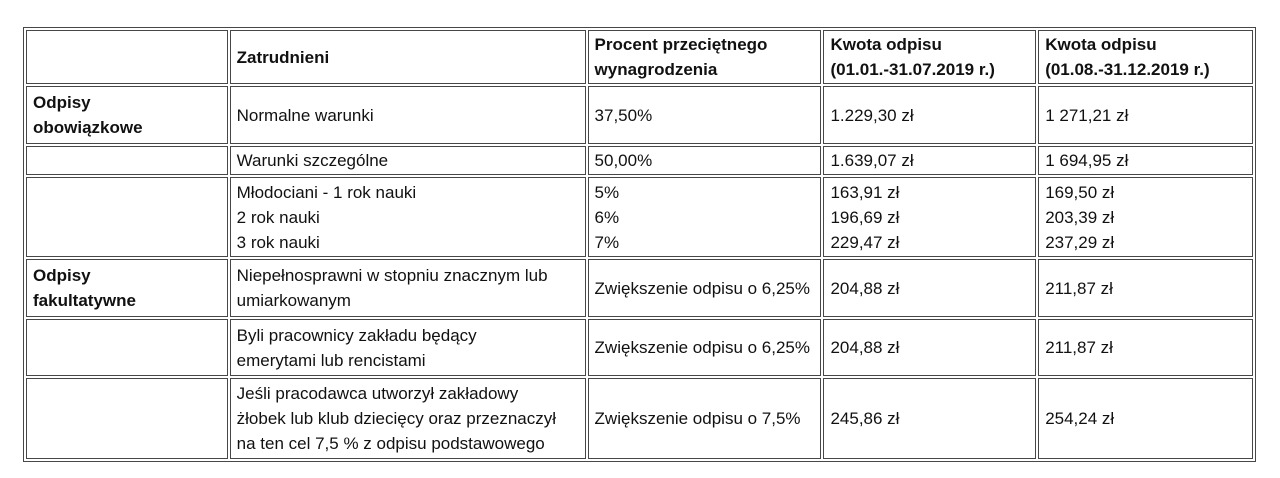 The width and height of the screenshot is (1280, 478). Describe the element at coordinates (127, 115) in the screenshot. I see `cell-category: Odpisy obowiązkowe` at that location.